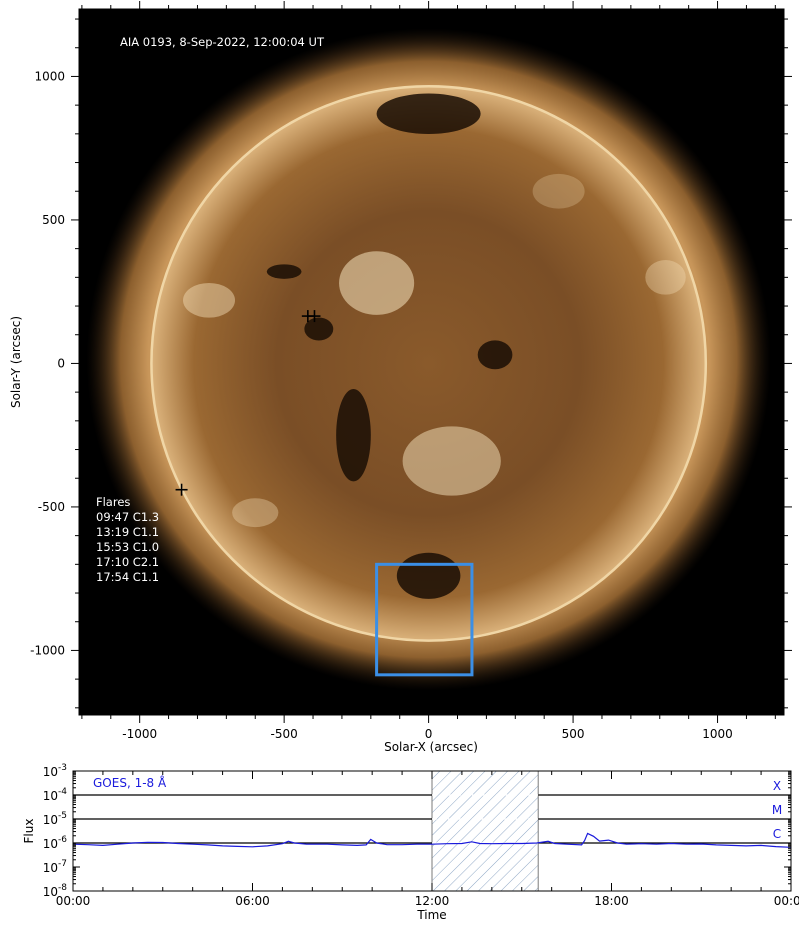  What do you see at coordinates (284, 734) in the screenshot?
I see `x-tick-label: -500` at bounding box center [284, 734].